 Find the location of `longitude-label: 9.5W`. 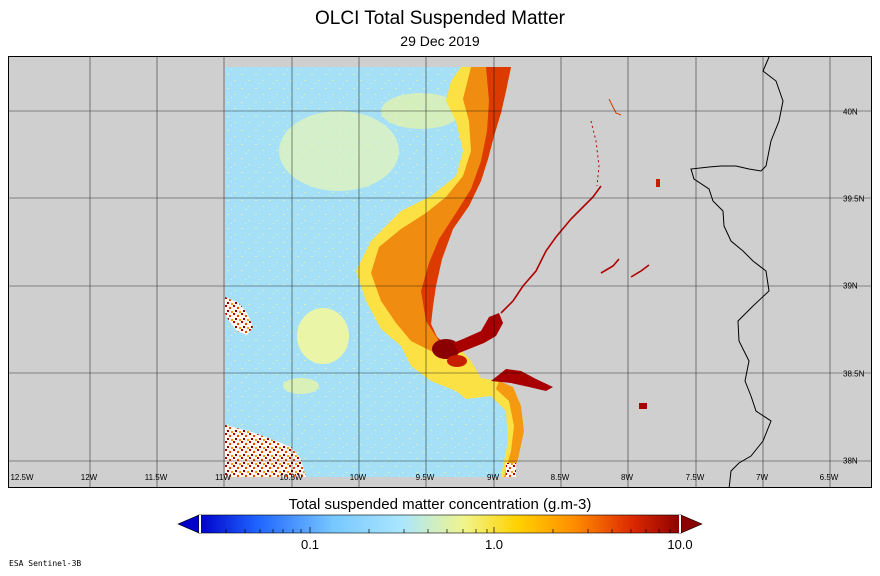

longitude-label: 9.5W is located at coordinates (425, 477).